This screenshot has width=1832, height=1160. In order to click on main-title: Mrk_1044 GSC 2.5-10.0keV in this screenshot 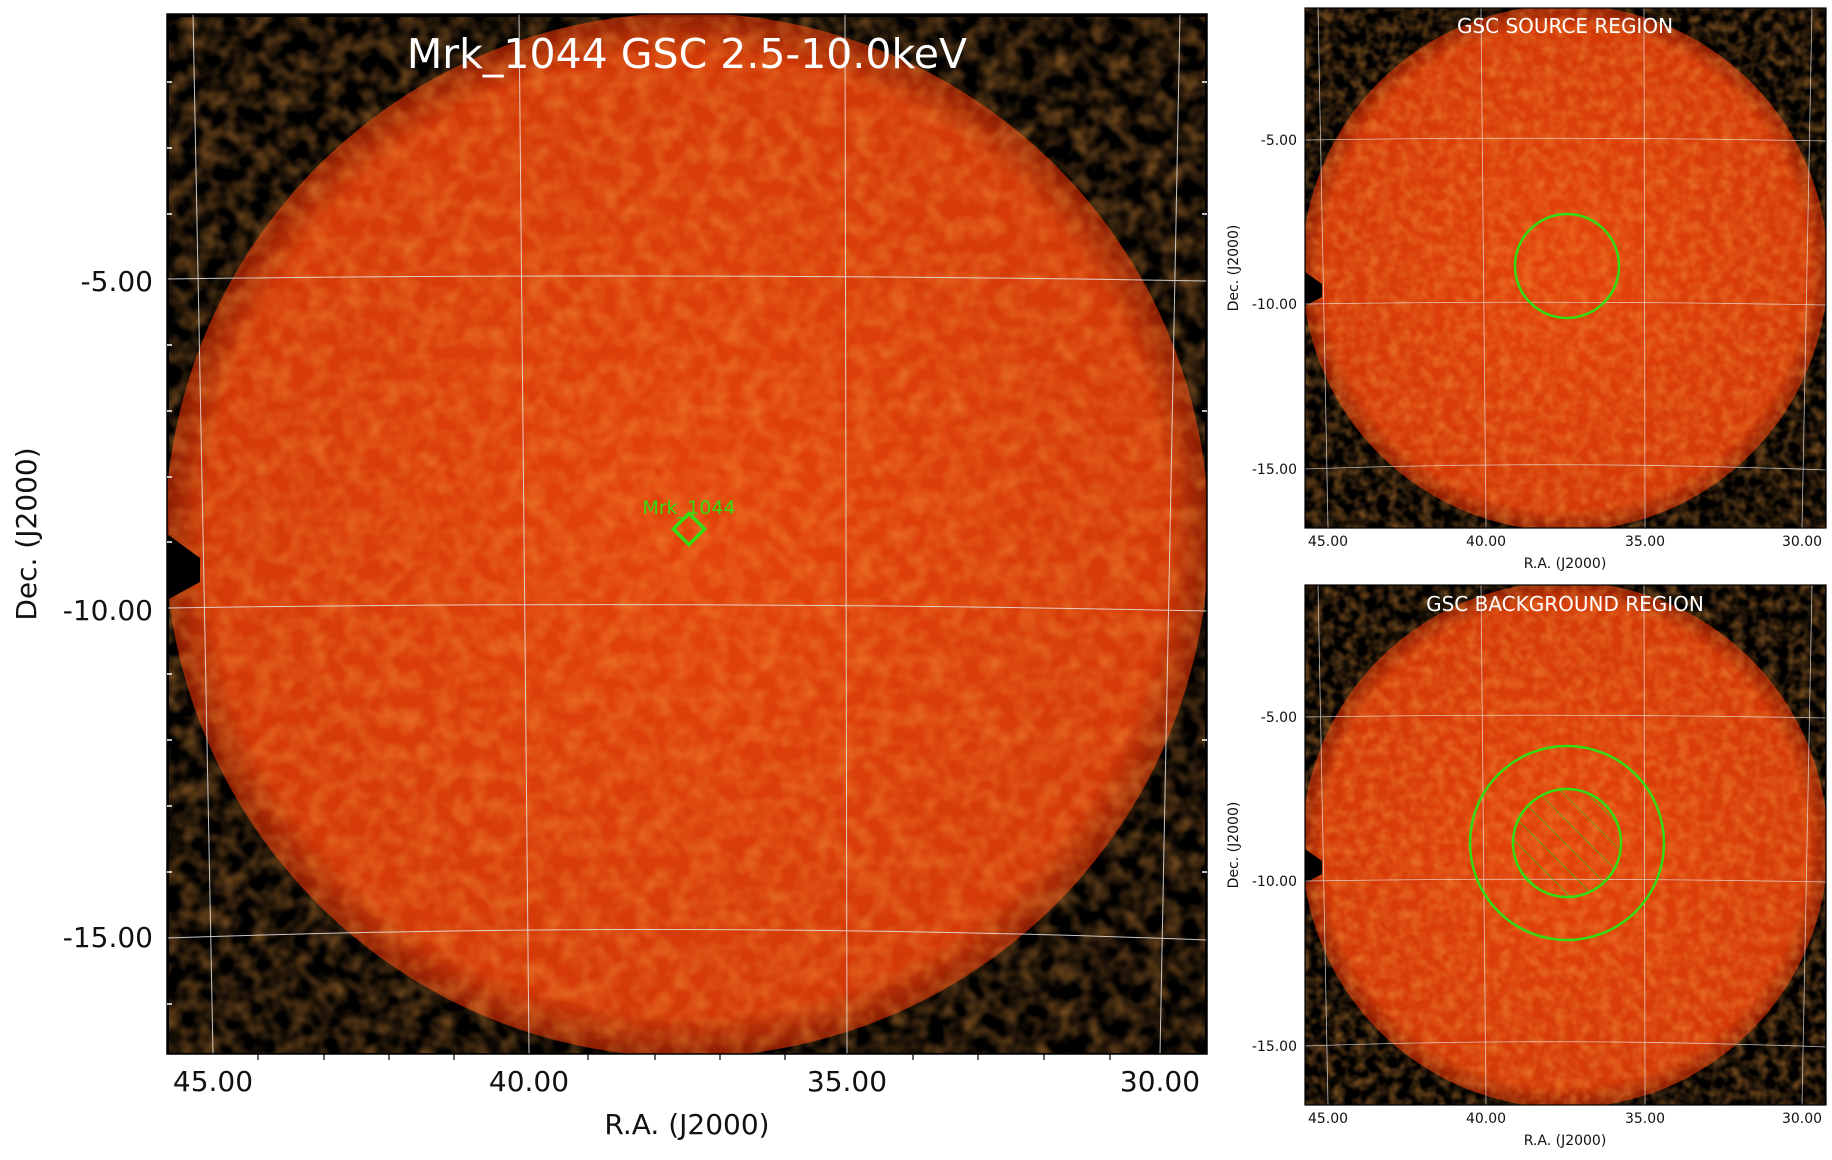, I will do `click(687, 54)`.